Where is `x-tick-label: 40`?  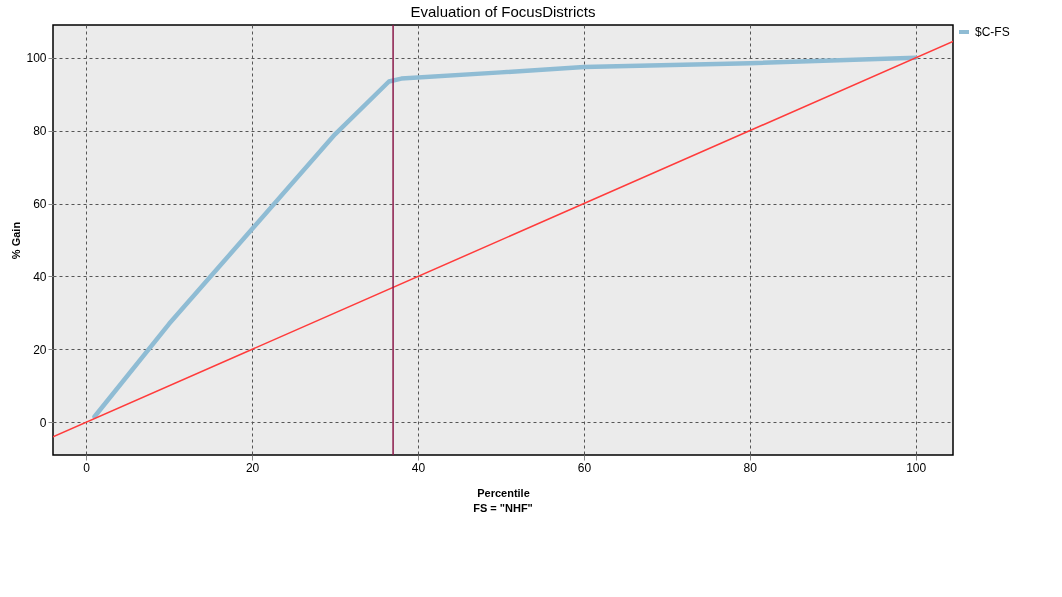 x-tick-label: 40 is located at coordinates (418, 467).